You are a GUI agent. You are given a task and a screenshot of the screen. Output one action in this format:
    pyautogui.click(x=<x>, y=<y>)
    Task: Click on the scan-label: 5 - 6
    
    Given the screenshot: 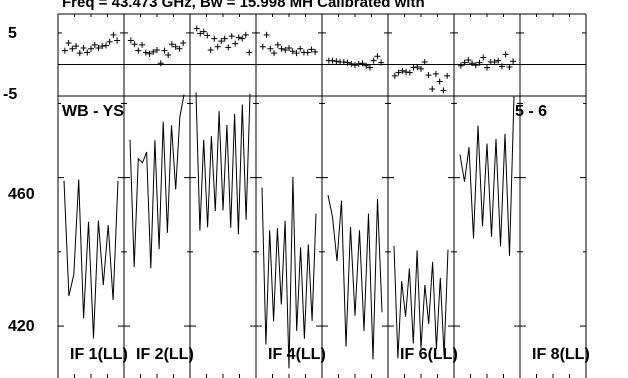 What is the action you would take?
    pyautogui.click(x=531, y=111)
    